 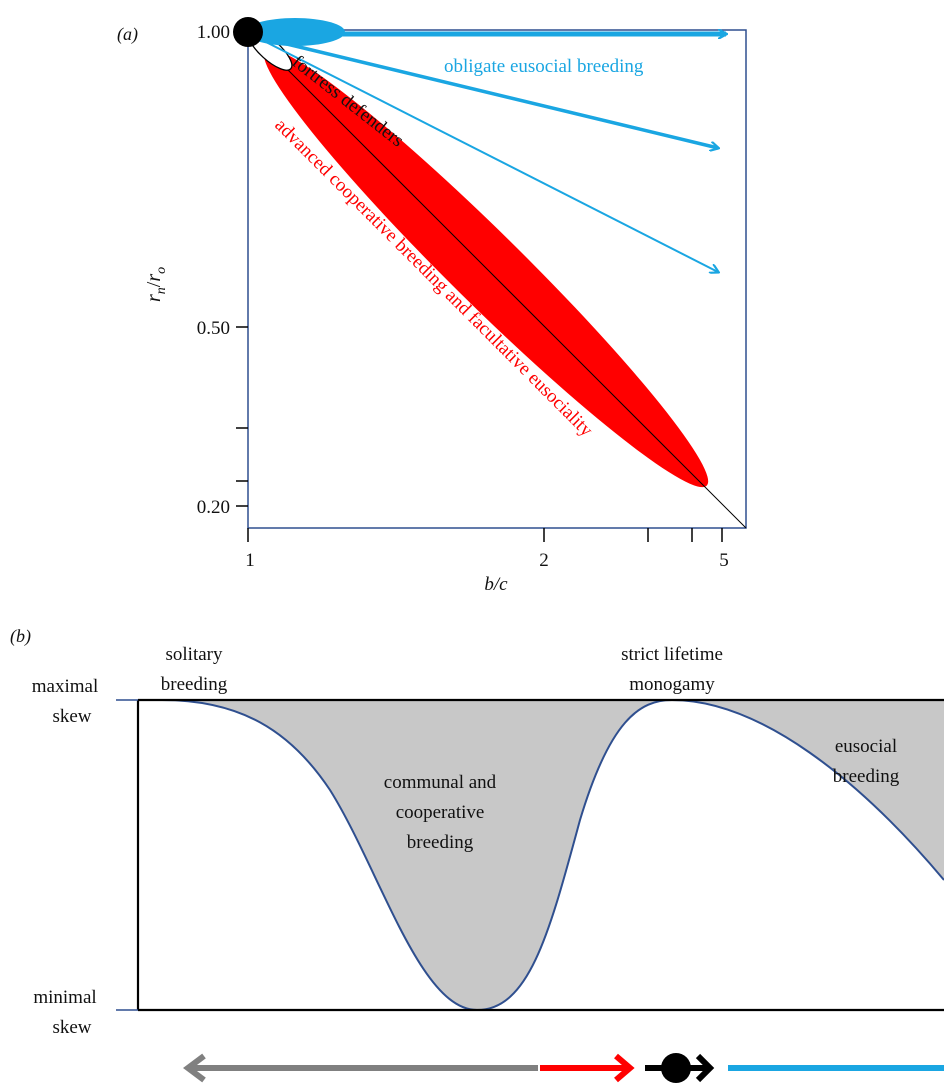 I want to click on minimal-label: minimal, so click(x=64, y=997).